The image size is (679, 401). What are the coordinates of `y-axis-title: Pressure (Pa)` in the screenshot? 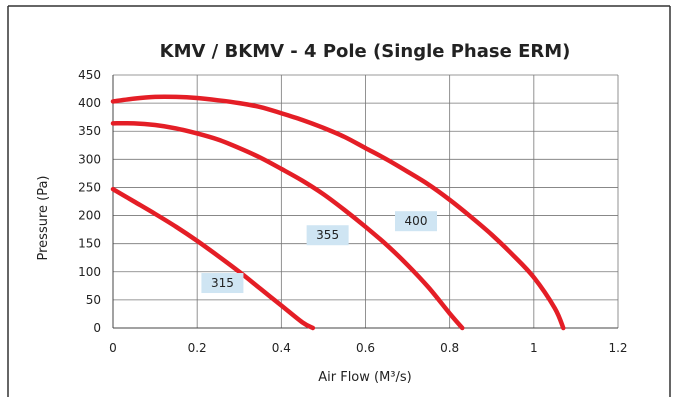 It's located at (43, 217).